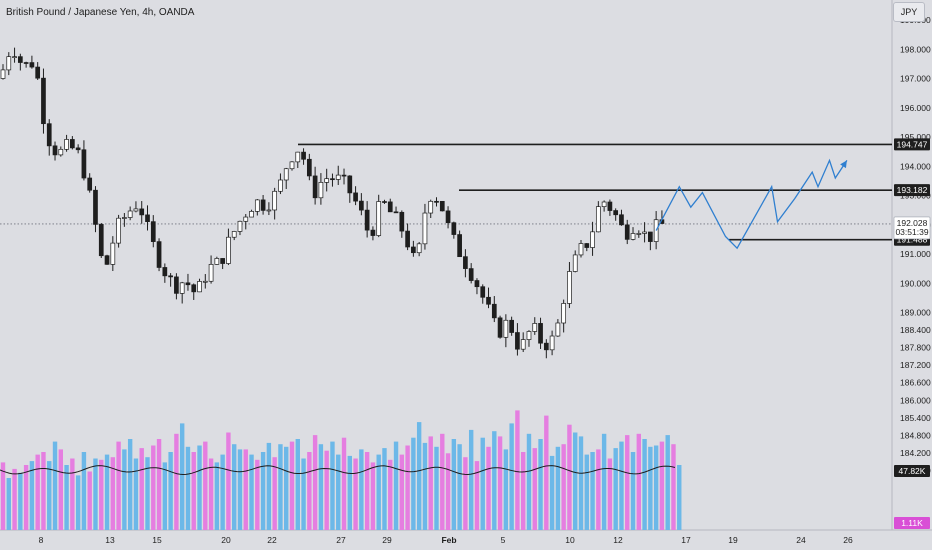  Describe the element at coordinates (686, 540) in the screenshot. I see `time-tick-label: 17` at that location.